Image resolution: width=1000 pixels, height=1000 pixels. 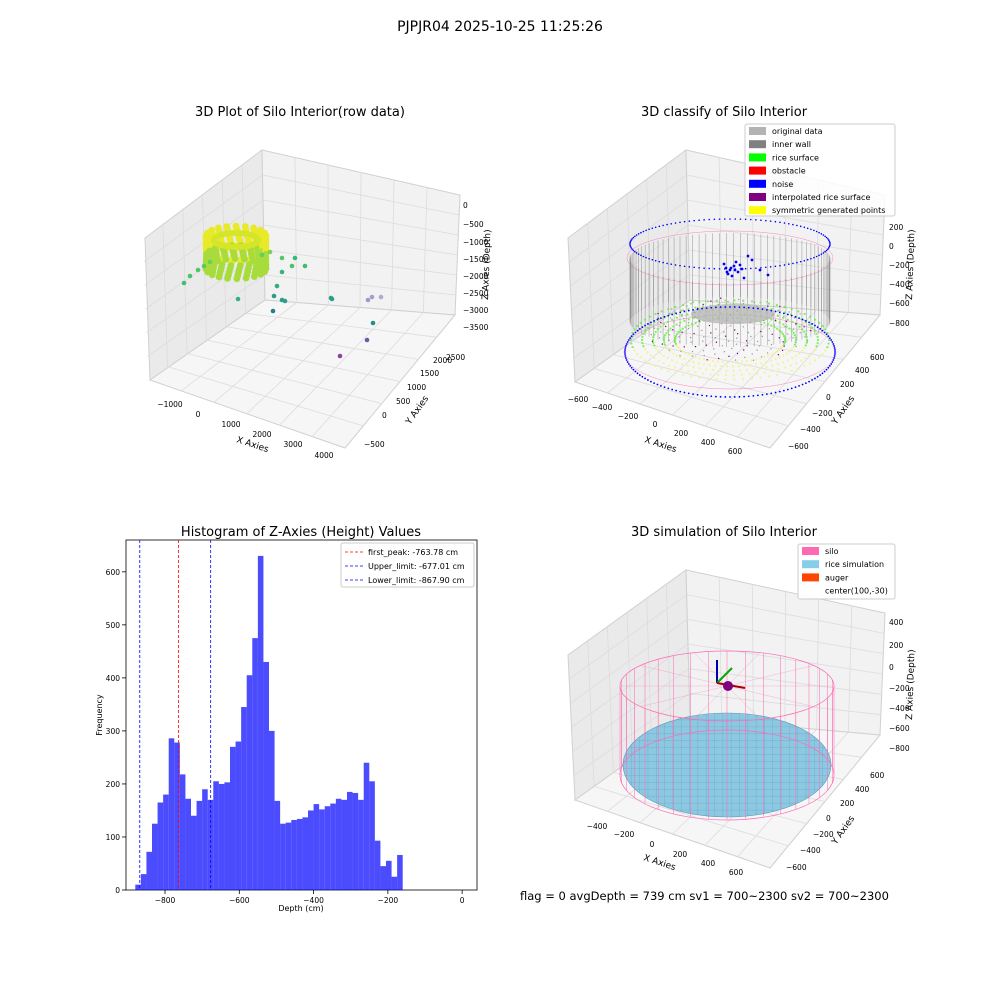 What do you see at coordinates (733, 314) in the screenshot?
I see `original-data-patch` at bounding box center [733, 314].